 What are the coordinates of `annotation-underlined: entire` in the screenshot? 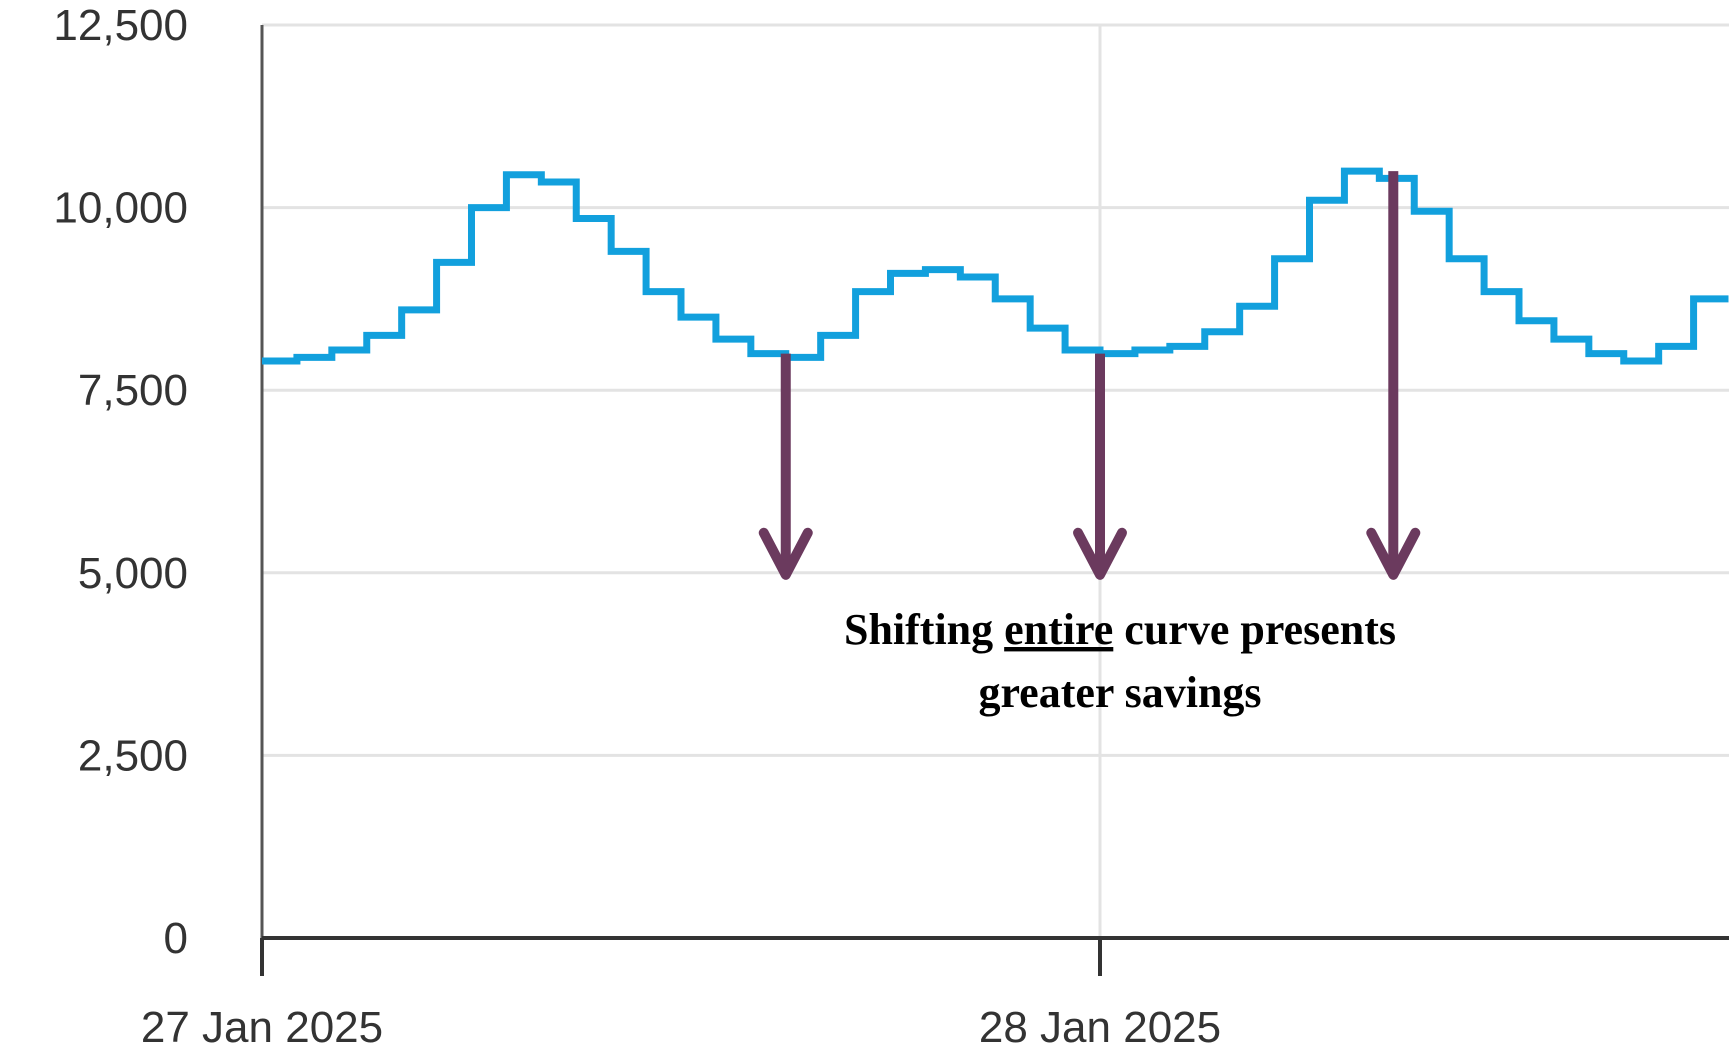 It's located at (1058, 629).